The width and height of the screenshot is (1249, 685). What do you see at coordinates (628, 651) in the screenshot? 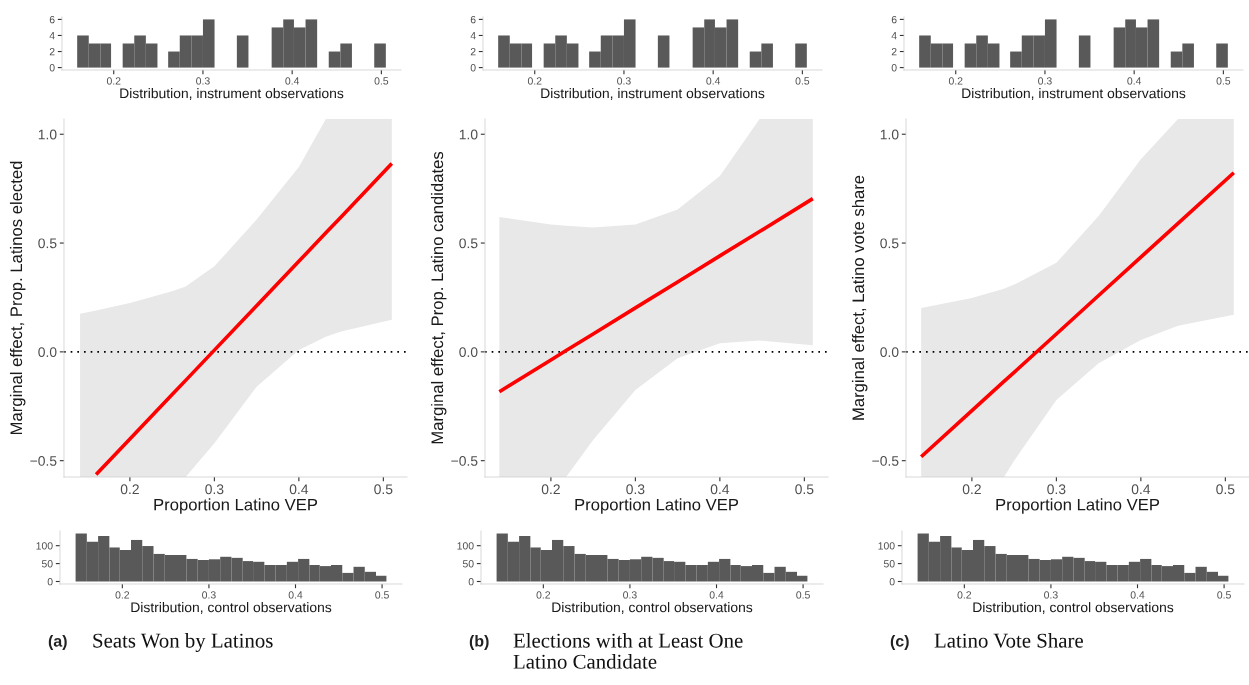
I see `text: Elections with at Least One Latino Candidate` at bounding box center [628, 651].